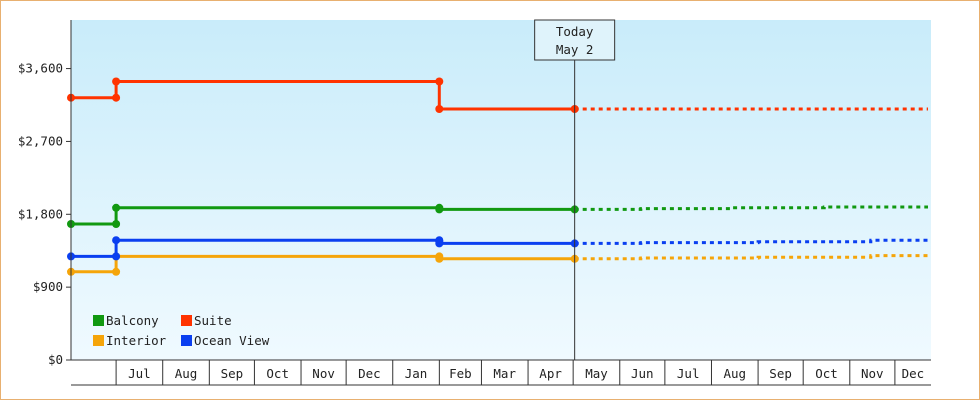 This screenshot has width=980, height=400. Describe the element at coordinates (132, 320) in the screenshot. I see `balcony-legend-label: Balcony` at that location.